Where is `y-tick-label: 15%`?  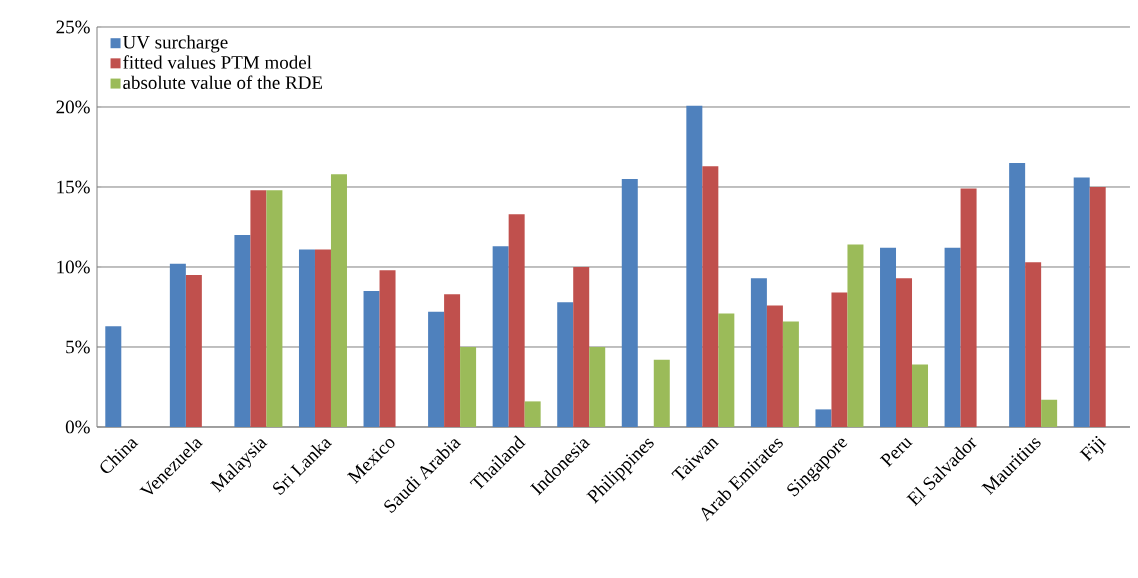 y-tick-label: 15% is located at coordinates (73, 187).